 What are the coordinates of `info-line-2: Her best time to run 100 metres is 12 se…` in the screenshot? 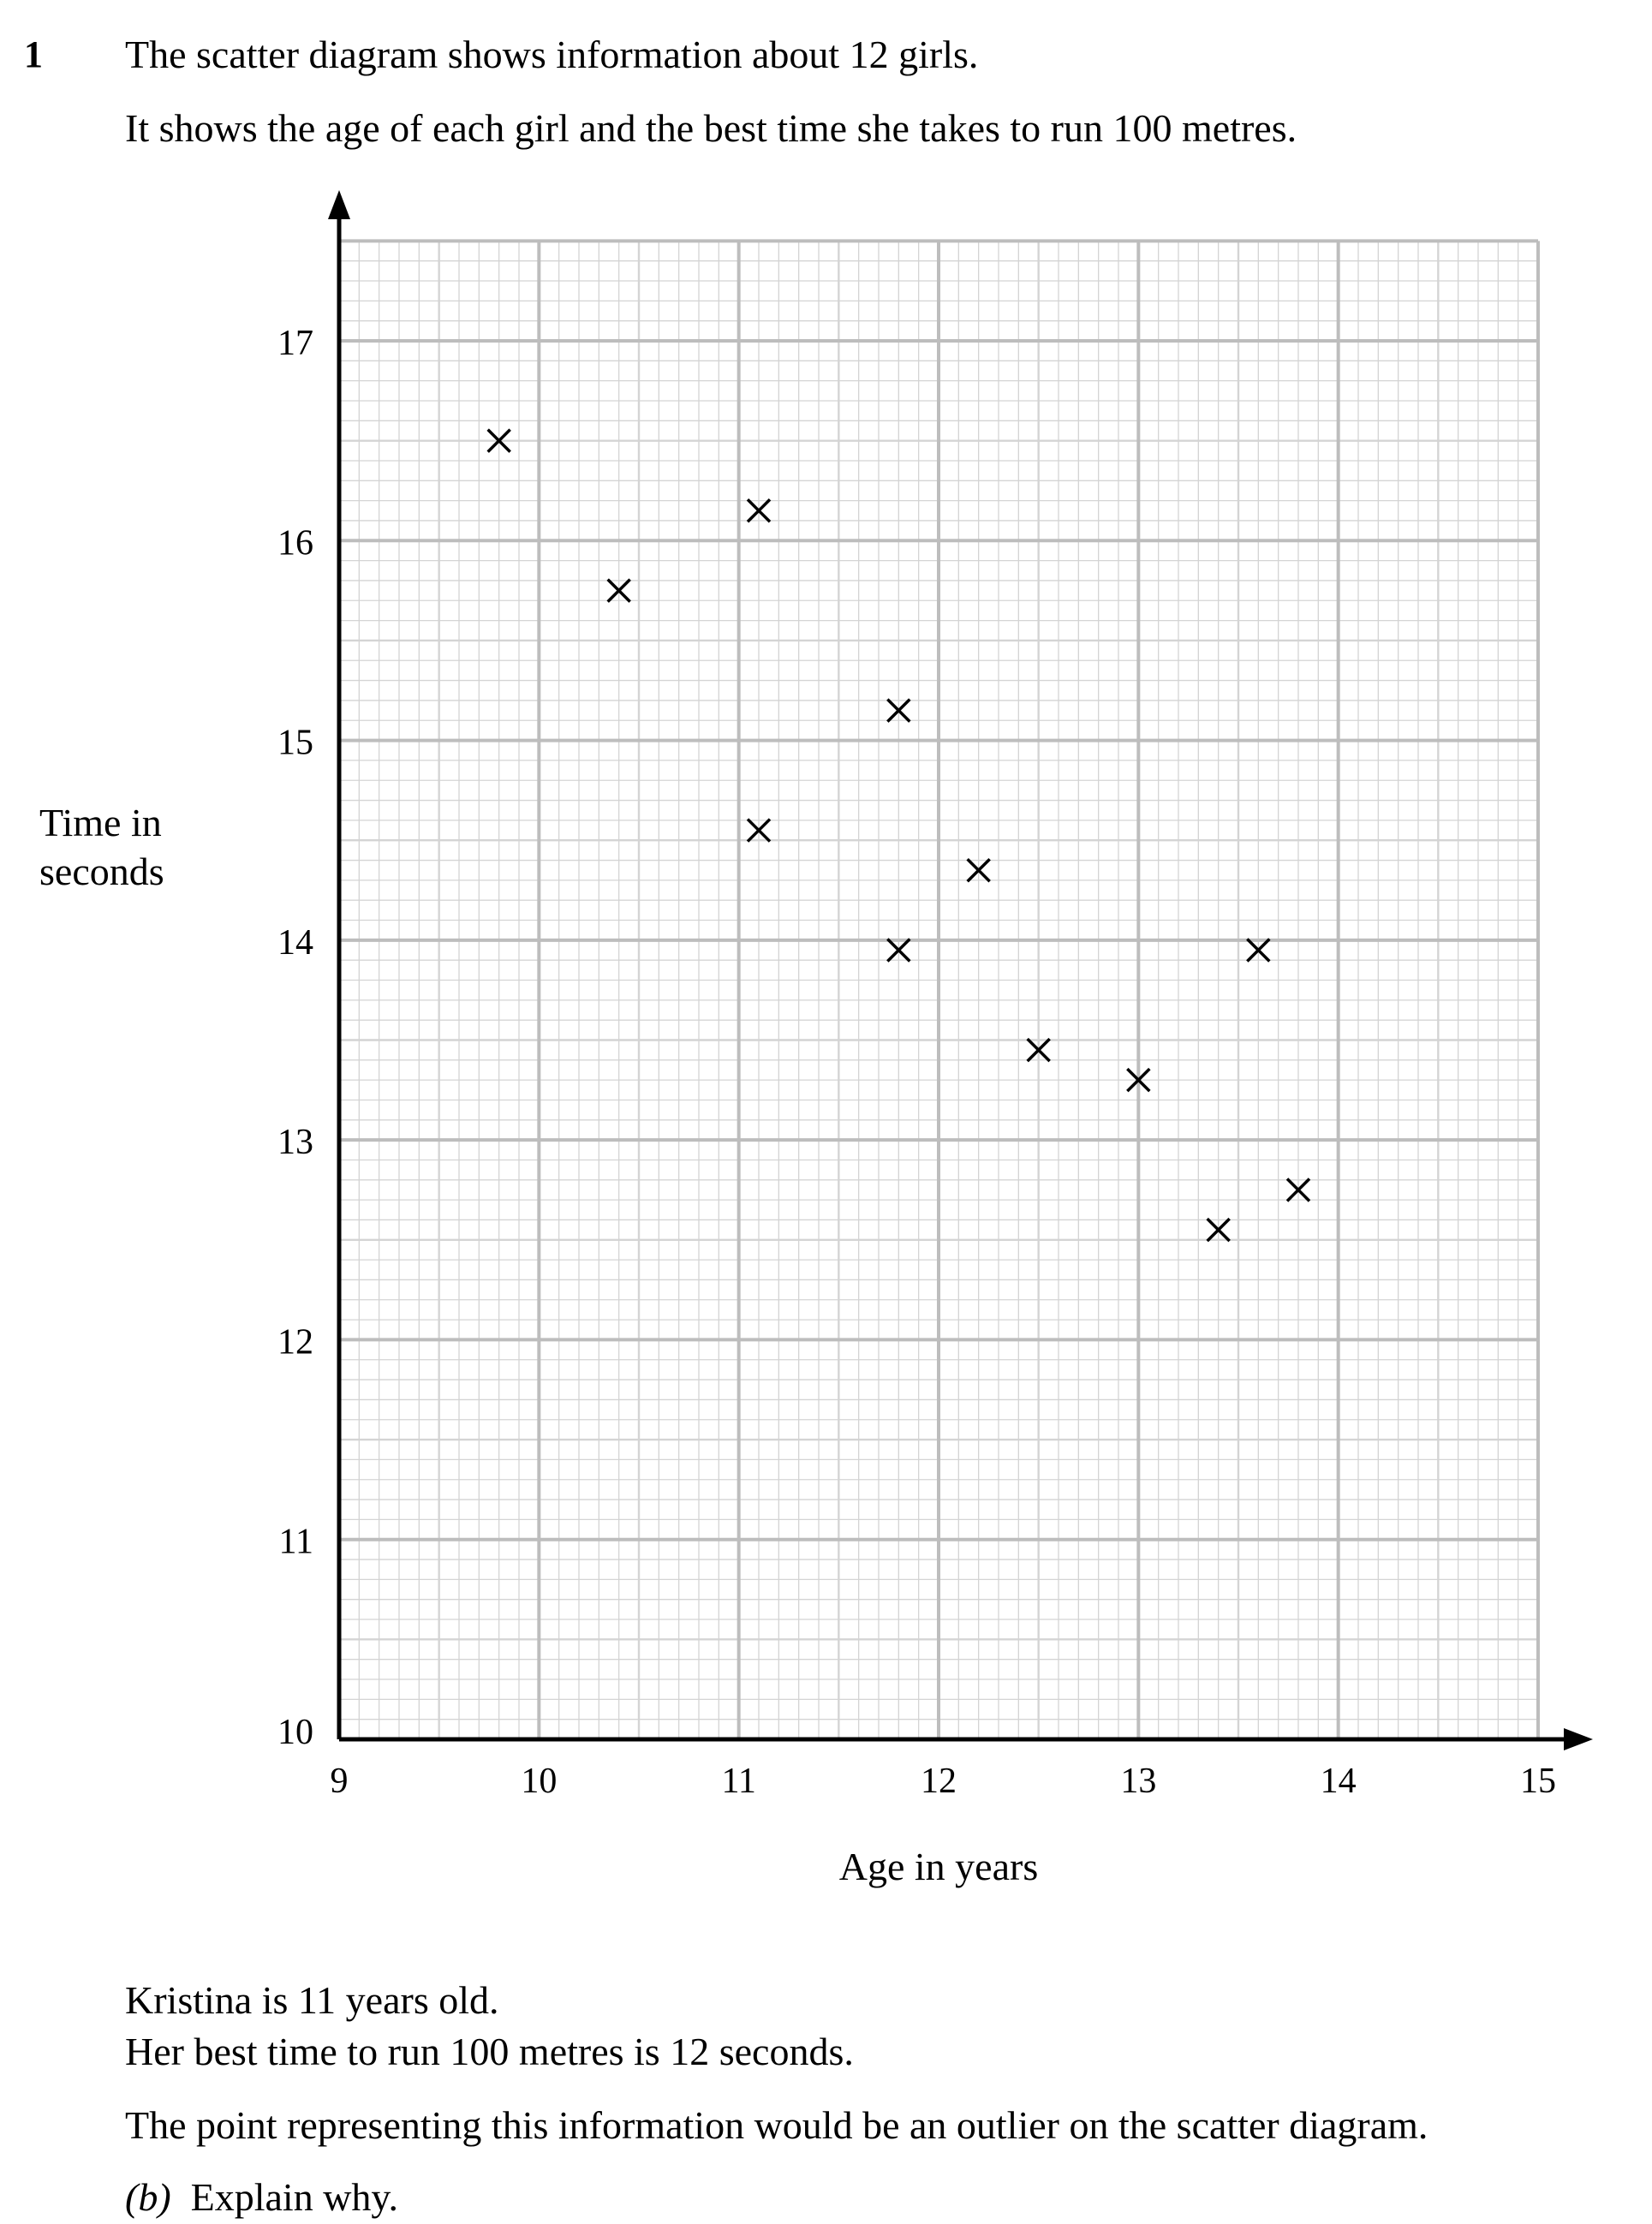 It's located at (489, 2051).